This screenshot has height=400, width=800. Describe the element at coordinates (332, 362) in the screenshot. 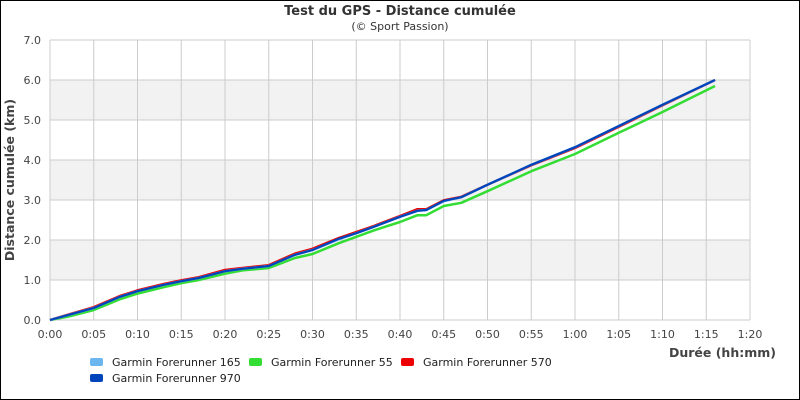

I see `legend-label: Garmin Forerunner 55` at that location.